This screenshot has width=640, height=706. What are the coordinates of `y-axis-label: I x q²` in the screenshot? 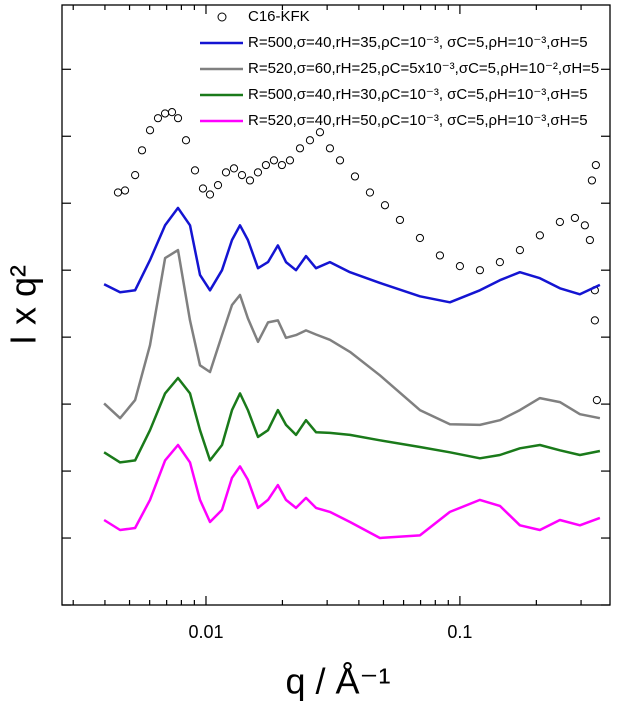 It's located at (23, 305).